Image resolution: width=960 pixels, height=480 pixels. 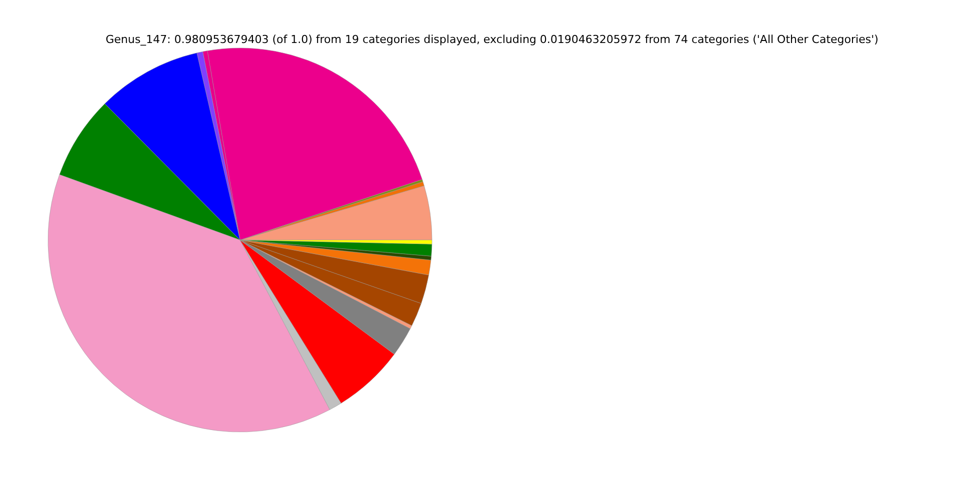 What do you see at coordinates (492, 39) in the screenshot?
I see `text: Genus_147: 0.980953679403 (of 1.0) from 19 categories displayed, excluding 0.0190463205972 from 74 categories ('All Other Categories')` at bounding box center [492, 39].